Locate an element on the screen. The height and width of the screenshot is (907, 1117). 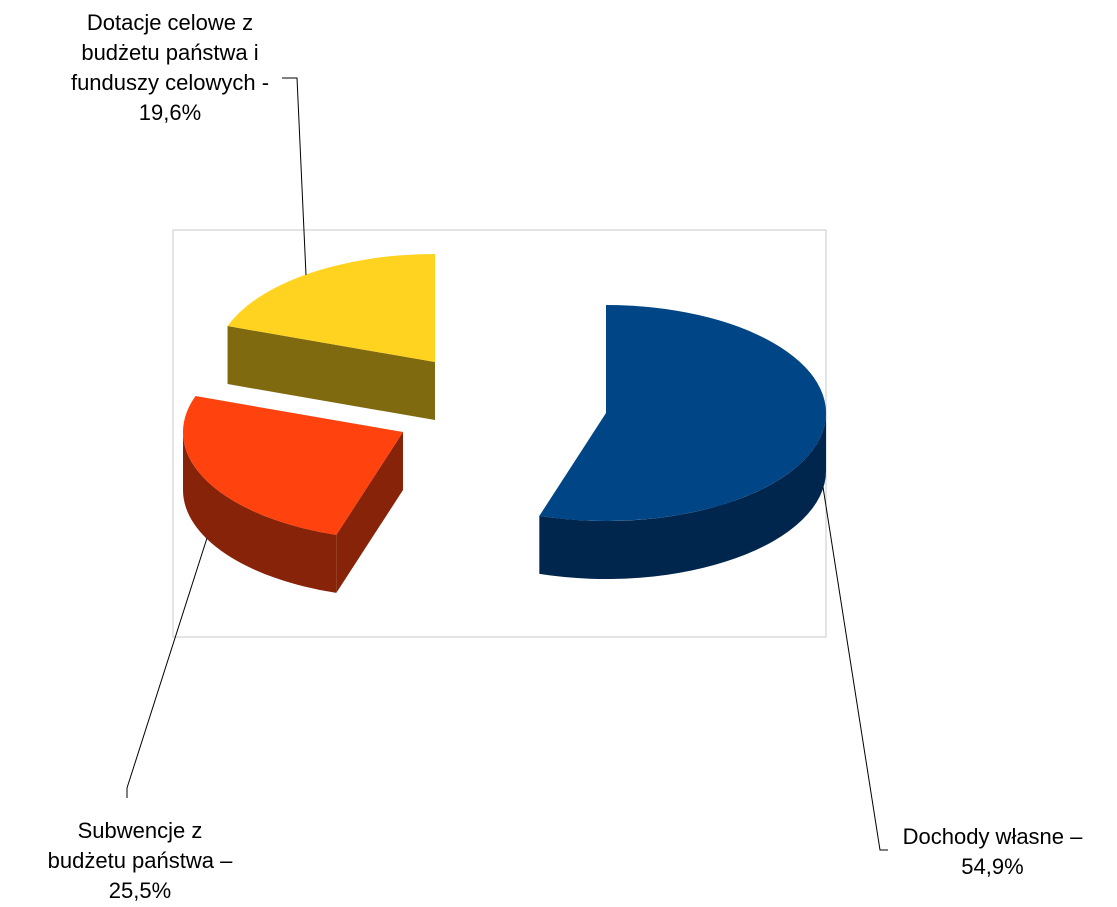
slice-label-line: Dotacje celowe z is located at coordinates (170, 22).